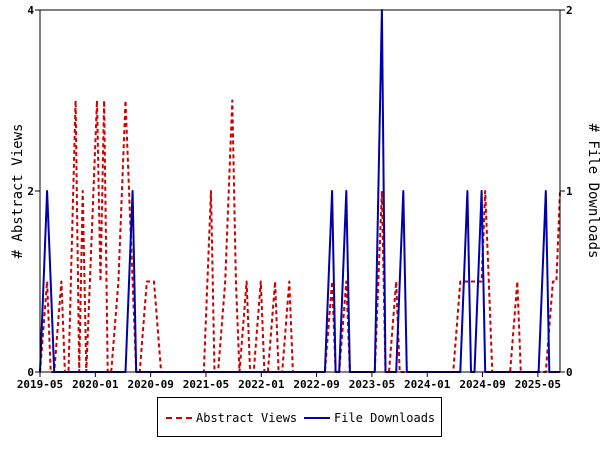 The image size is (600, 450). What do you see at coordinates (482, 384) in the screenshot?
I see `x-tick-label: 2024-09` at bounding box center [482, 384].